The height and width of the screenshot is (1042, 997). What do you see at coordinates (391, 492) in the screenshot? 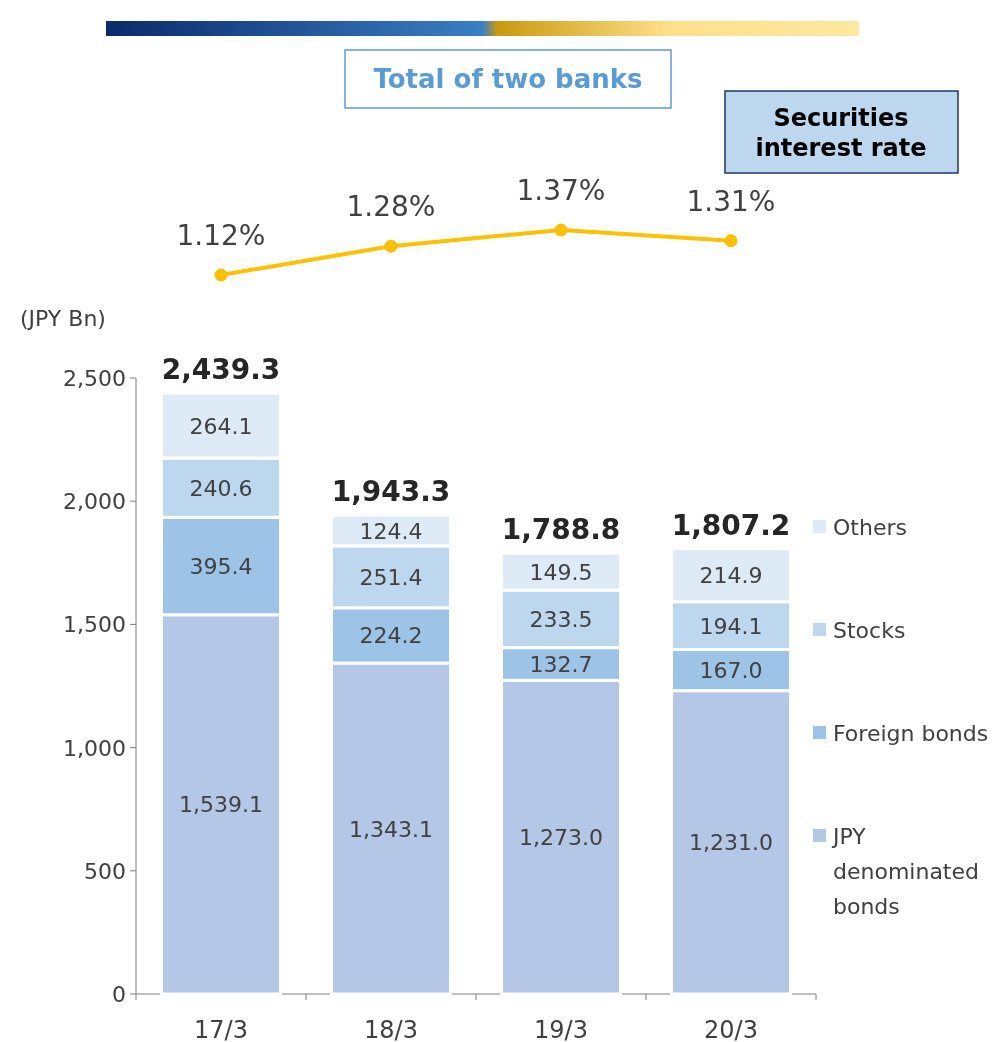
I see `total-label: 1,943.3` at bounding box center [391, 492].